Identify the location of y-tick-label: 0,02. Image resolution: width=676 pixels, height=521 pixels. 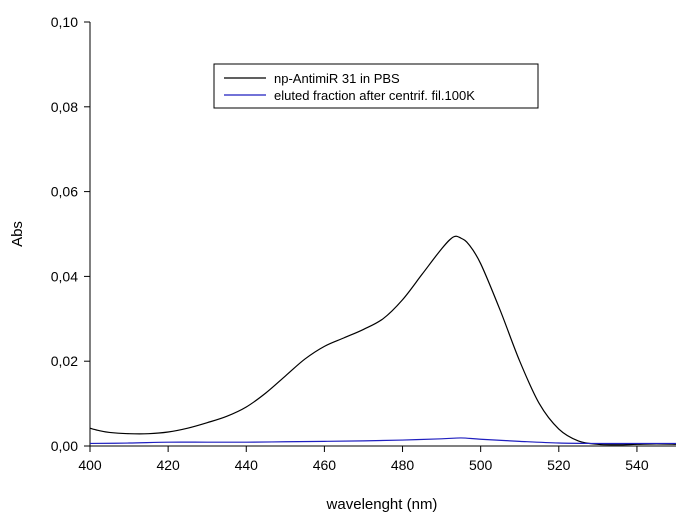
(64, 361).